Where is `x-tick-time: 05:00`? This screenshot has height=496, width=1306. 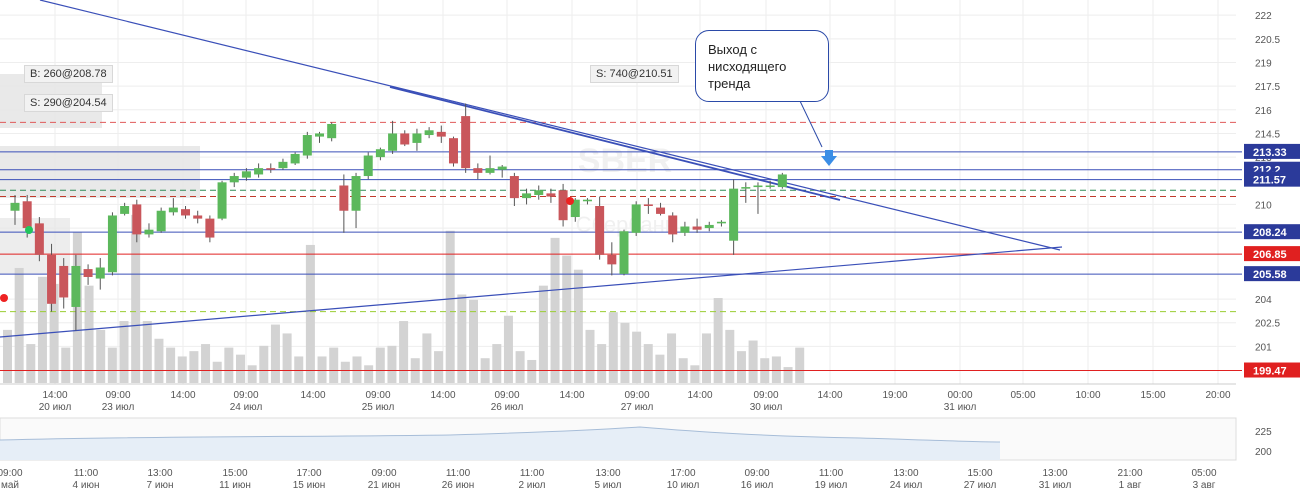
x-tick-time: 05:00 is located at coordinates (1022, 395).